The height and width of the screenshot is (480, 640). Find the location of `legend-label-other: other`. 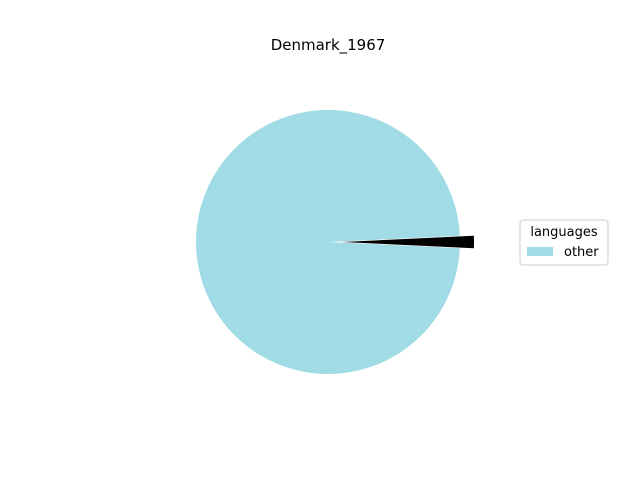

legend-label-other: other is located at coordinates (581, 252).